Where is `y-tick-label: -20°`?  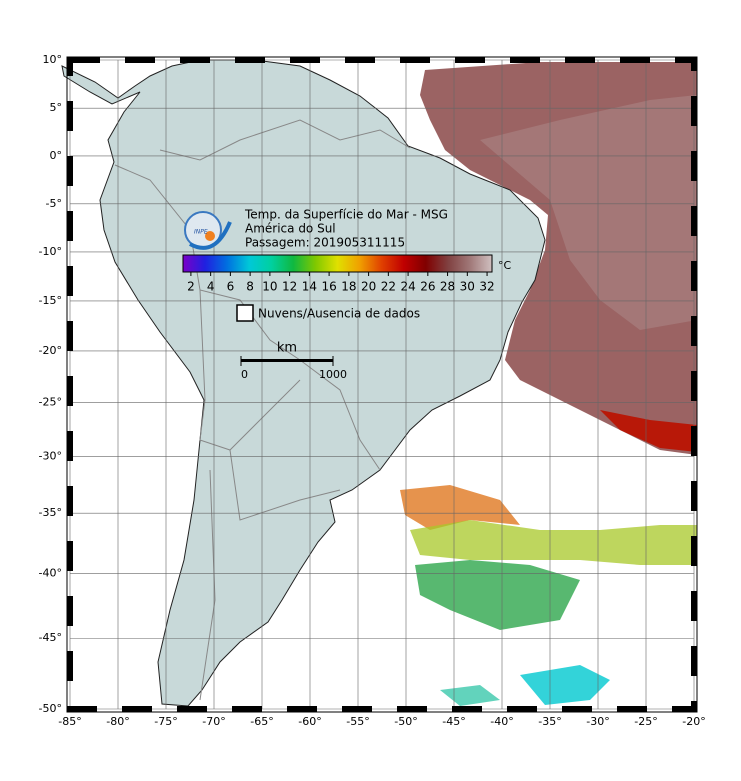 y-tick-label: -20° is located at coordinates (50, 350).